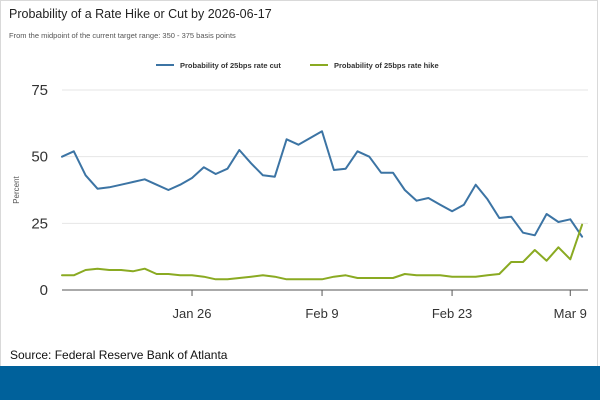 This screenshot has width=600, height=400. What do you see at coordinates (230, 65) in the screenshot?
I see `legend-label: Probability of 25bps rate cut` at bounding box center [230, 65].